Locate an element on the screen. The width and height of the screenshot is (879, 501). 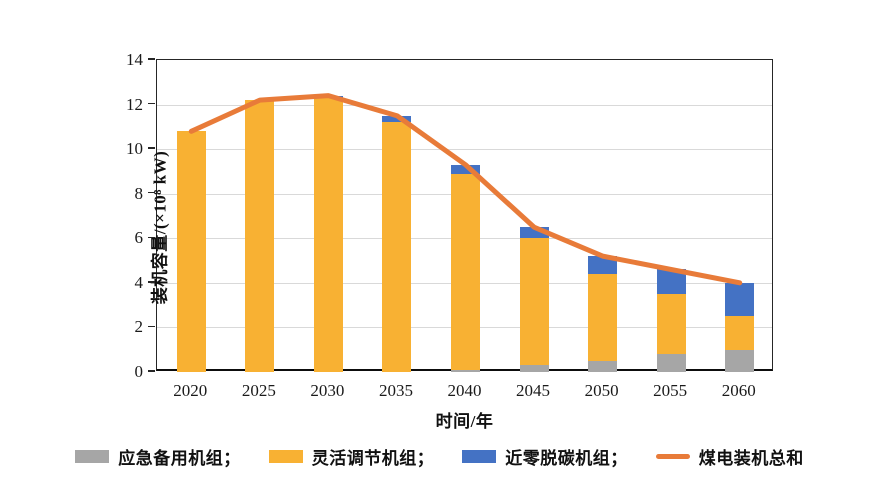
legend-swatch-coal-power-total is located at coordinates (672, 456).